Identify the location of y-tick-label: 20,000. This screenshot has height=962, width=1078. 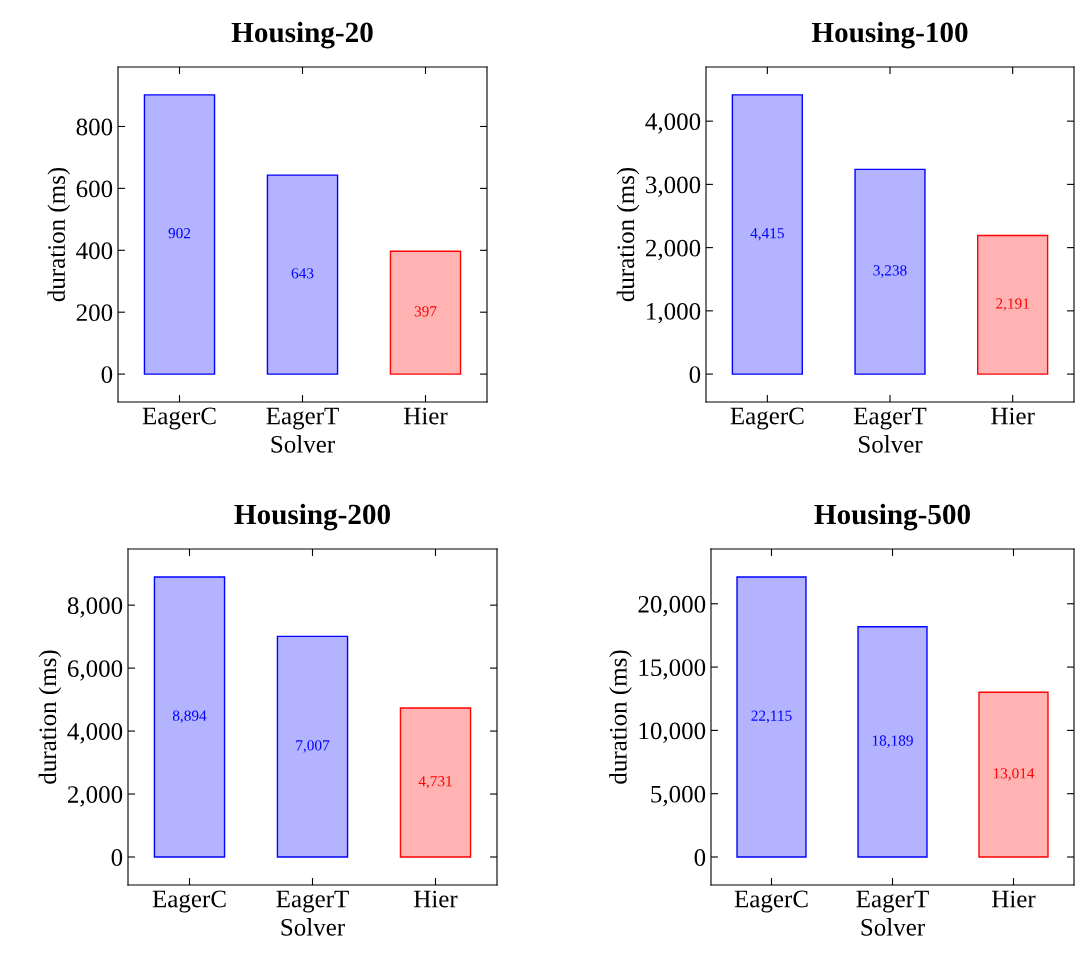
(672, 606).